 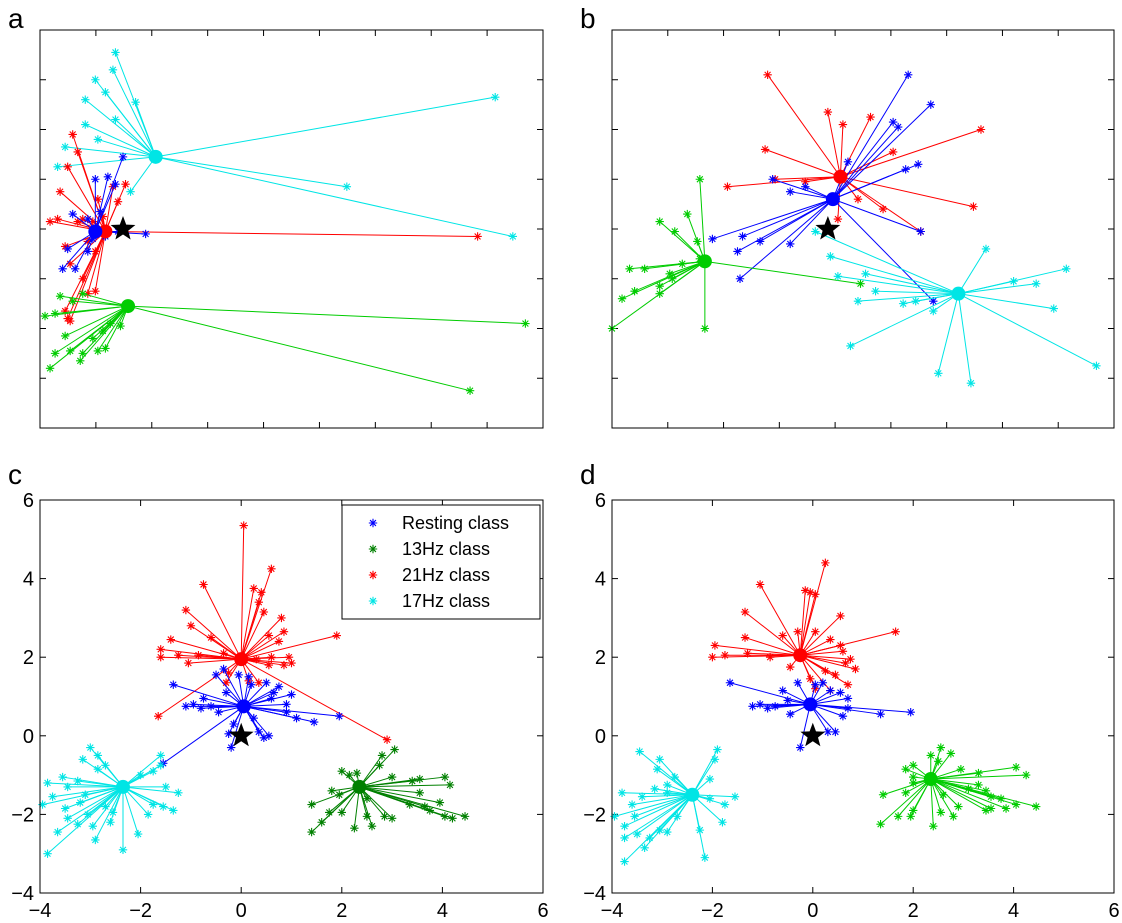 I want to click on y-tick-label: 4, so click(x=600, y=580).